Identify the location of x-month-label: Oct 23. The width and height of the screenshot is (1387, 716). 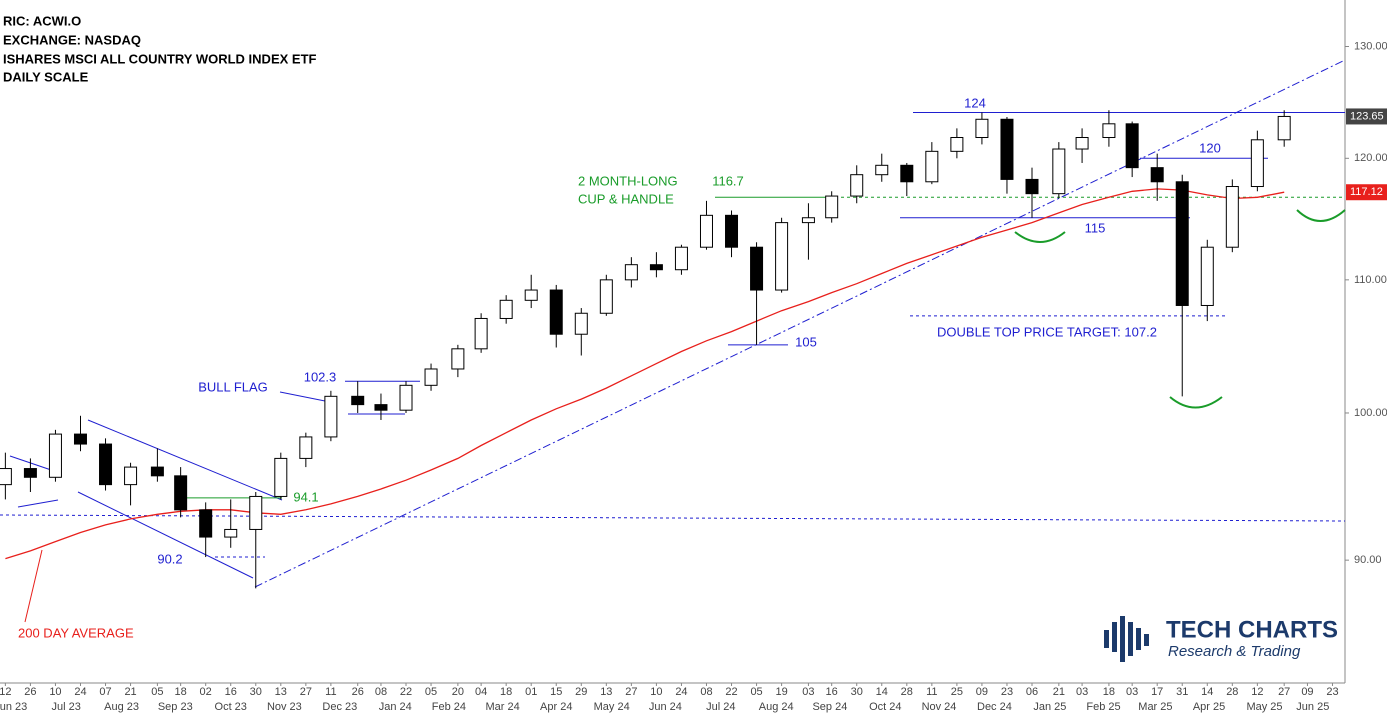
(231, 707).